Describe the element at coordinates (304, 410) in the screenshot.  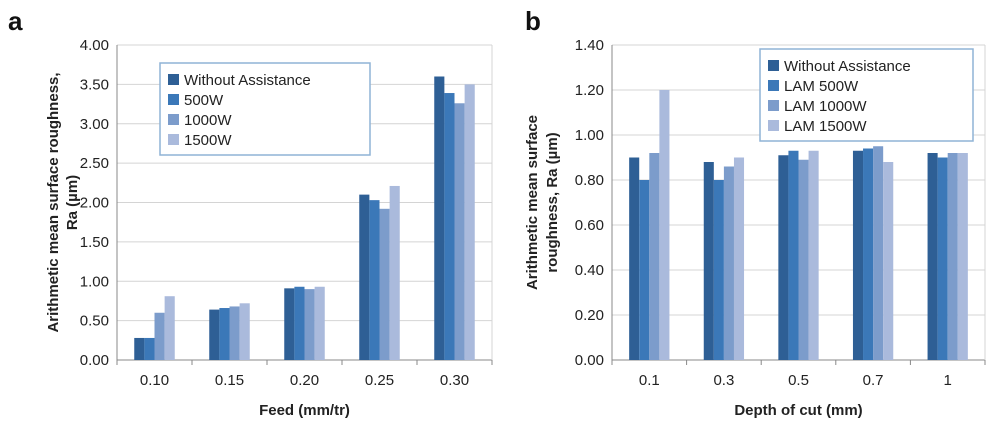
I see `x-axis-title: Feed (mm/tr)` at that location.